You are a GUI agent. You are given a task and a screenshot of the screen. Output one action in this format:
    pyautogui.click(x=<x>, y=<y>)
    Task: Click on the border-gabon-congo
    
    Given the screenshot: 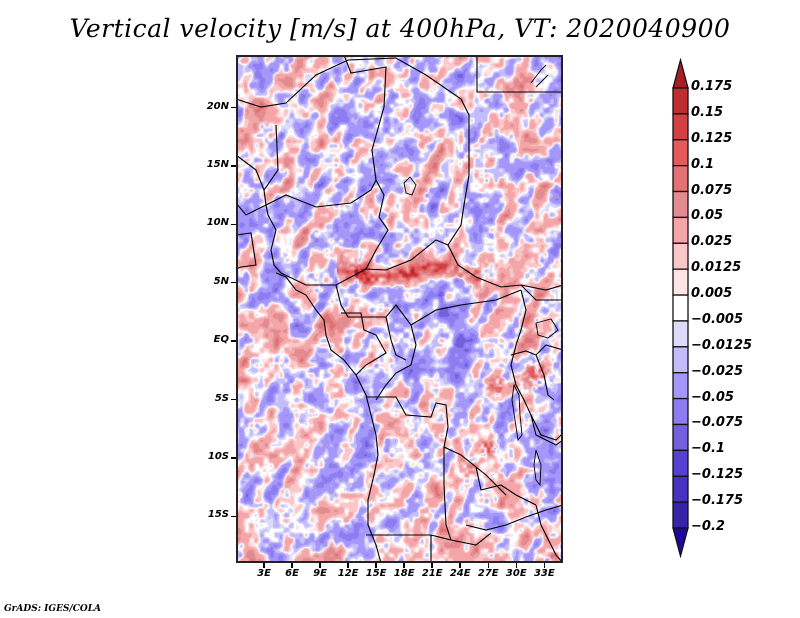 What is the action you would take?
    pyautogui.click(x=374, y=344)
    